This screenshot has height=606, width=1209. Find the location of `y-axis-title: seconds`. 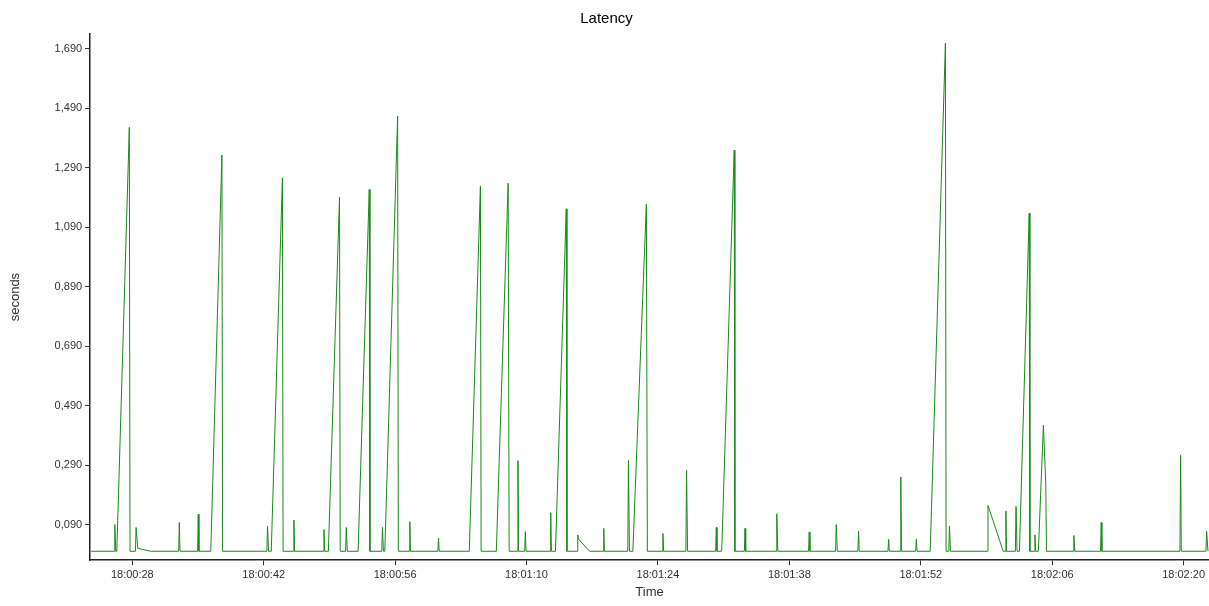

y-axis-title: seconds is located at coordinates (15, 297).